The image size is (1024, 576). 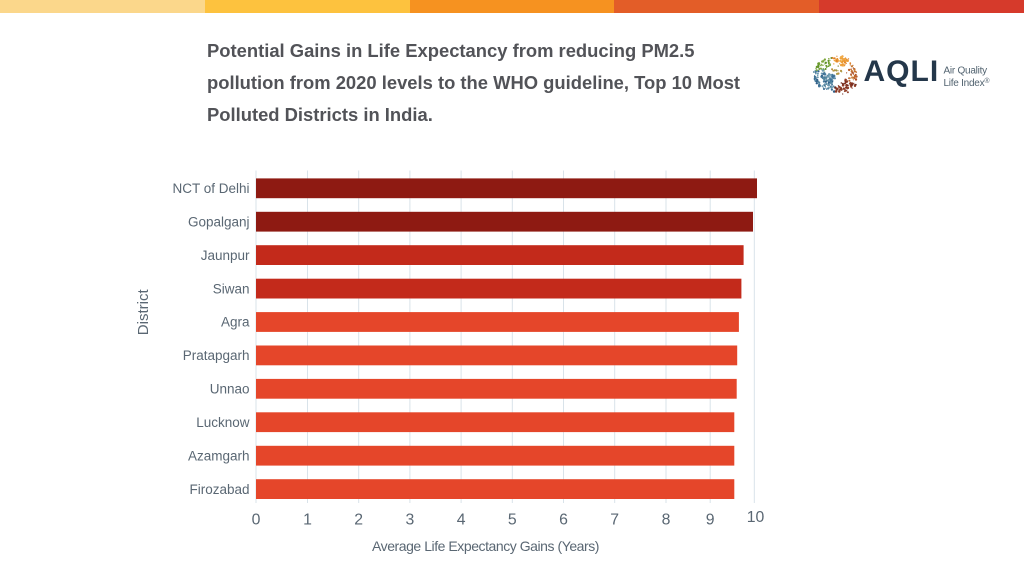 What do you see at coordinates (219, 489) in the screenshot?
I see `svg-text: Firozabad` at bounding box center [219, 489].